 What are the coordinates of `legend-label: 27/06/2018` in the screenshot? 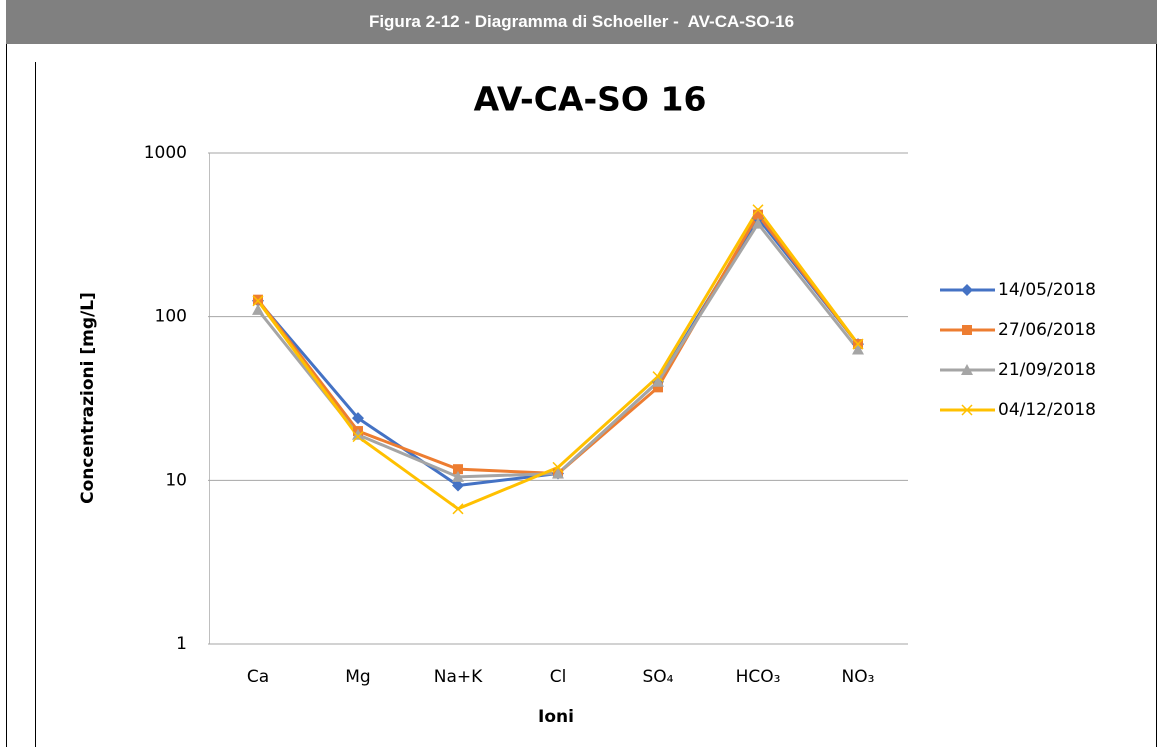 It's located at (1047, 330).